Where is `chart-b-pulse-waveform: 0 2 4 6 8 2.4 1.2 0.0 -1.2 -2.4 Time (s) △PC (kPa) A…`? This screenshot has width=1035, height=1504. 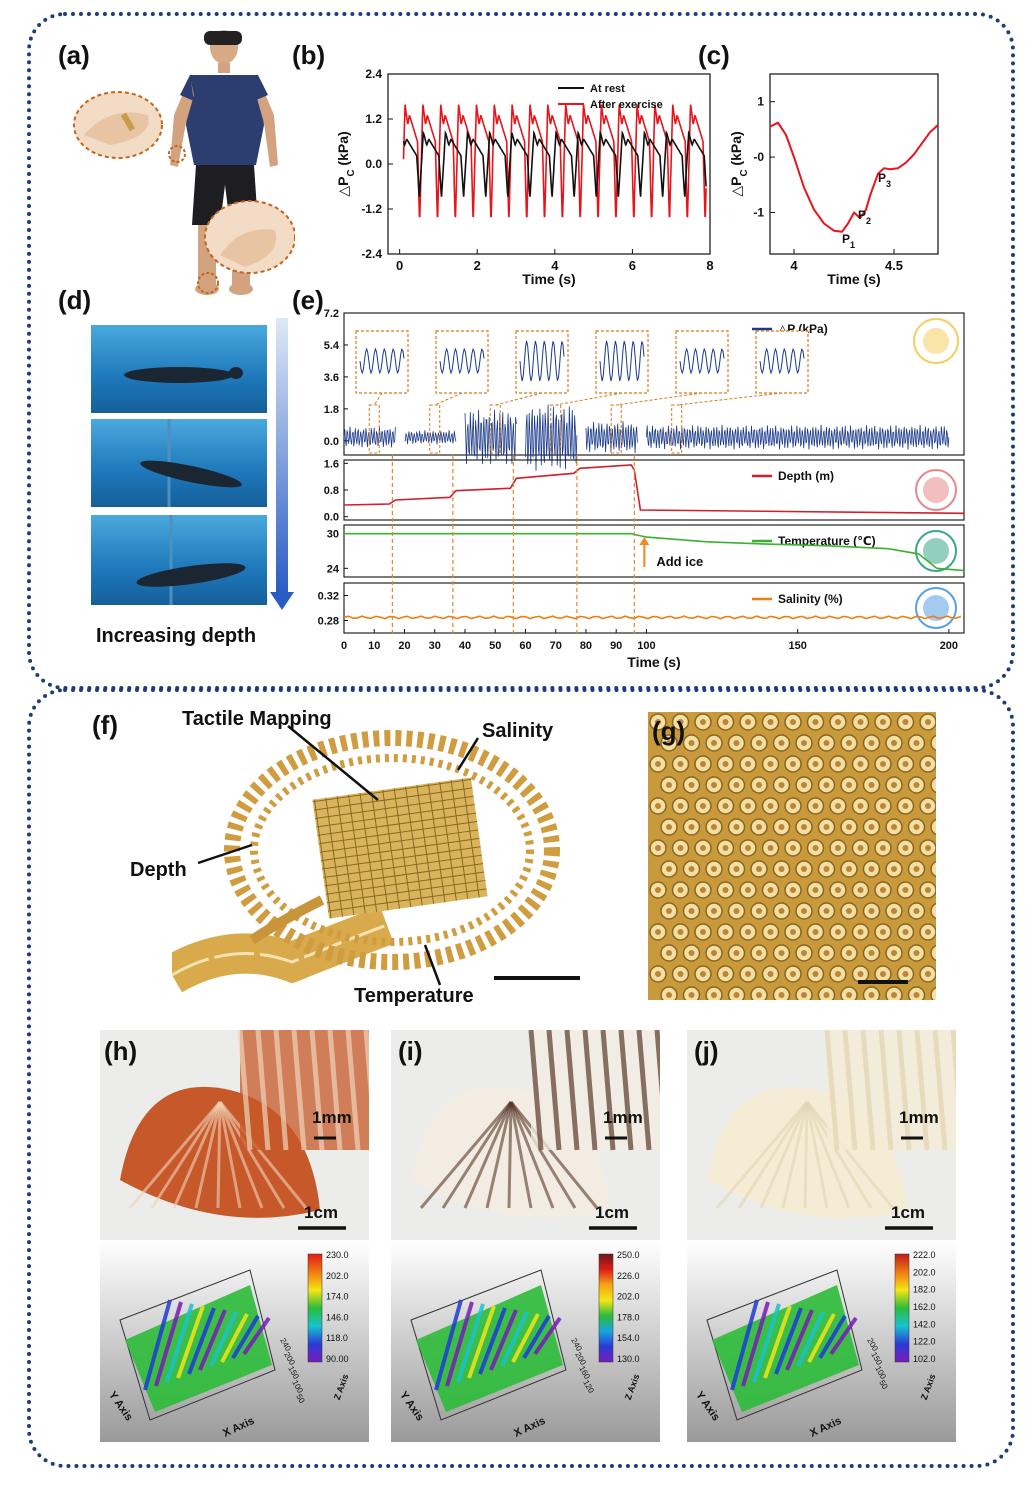
chart-b-pulse-waveform: 0 2 4 6 8 2.4 1.2 0.0 -1.2 -2.4 Time (s) △PC (kPa) A… is located at coordinates (524, 177).